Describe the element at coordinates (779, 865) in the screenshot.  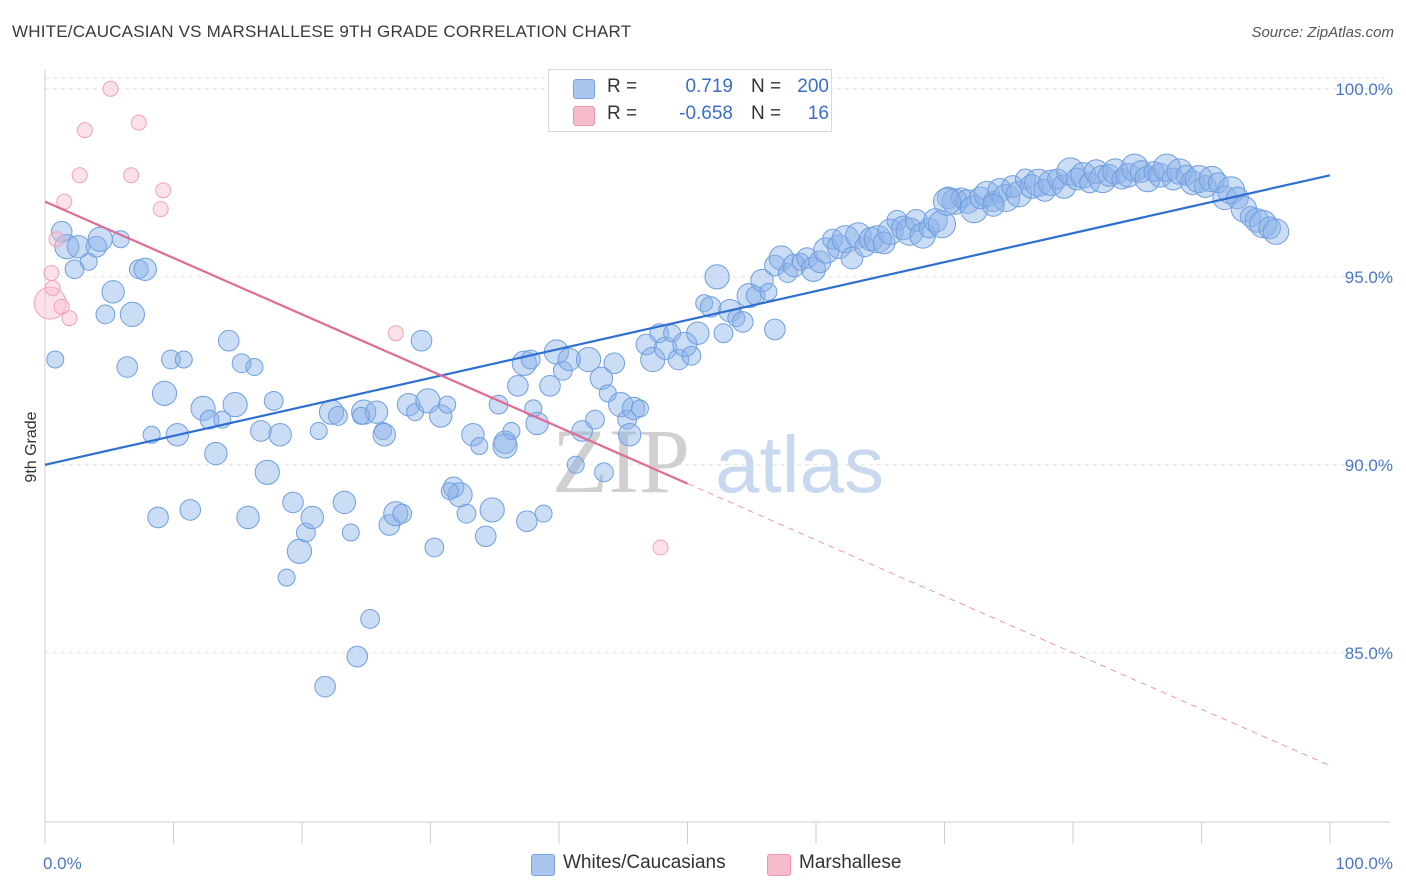
I see `bottom-legend-swatch-marshallese` at that location.